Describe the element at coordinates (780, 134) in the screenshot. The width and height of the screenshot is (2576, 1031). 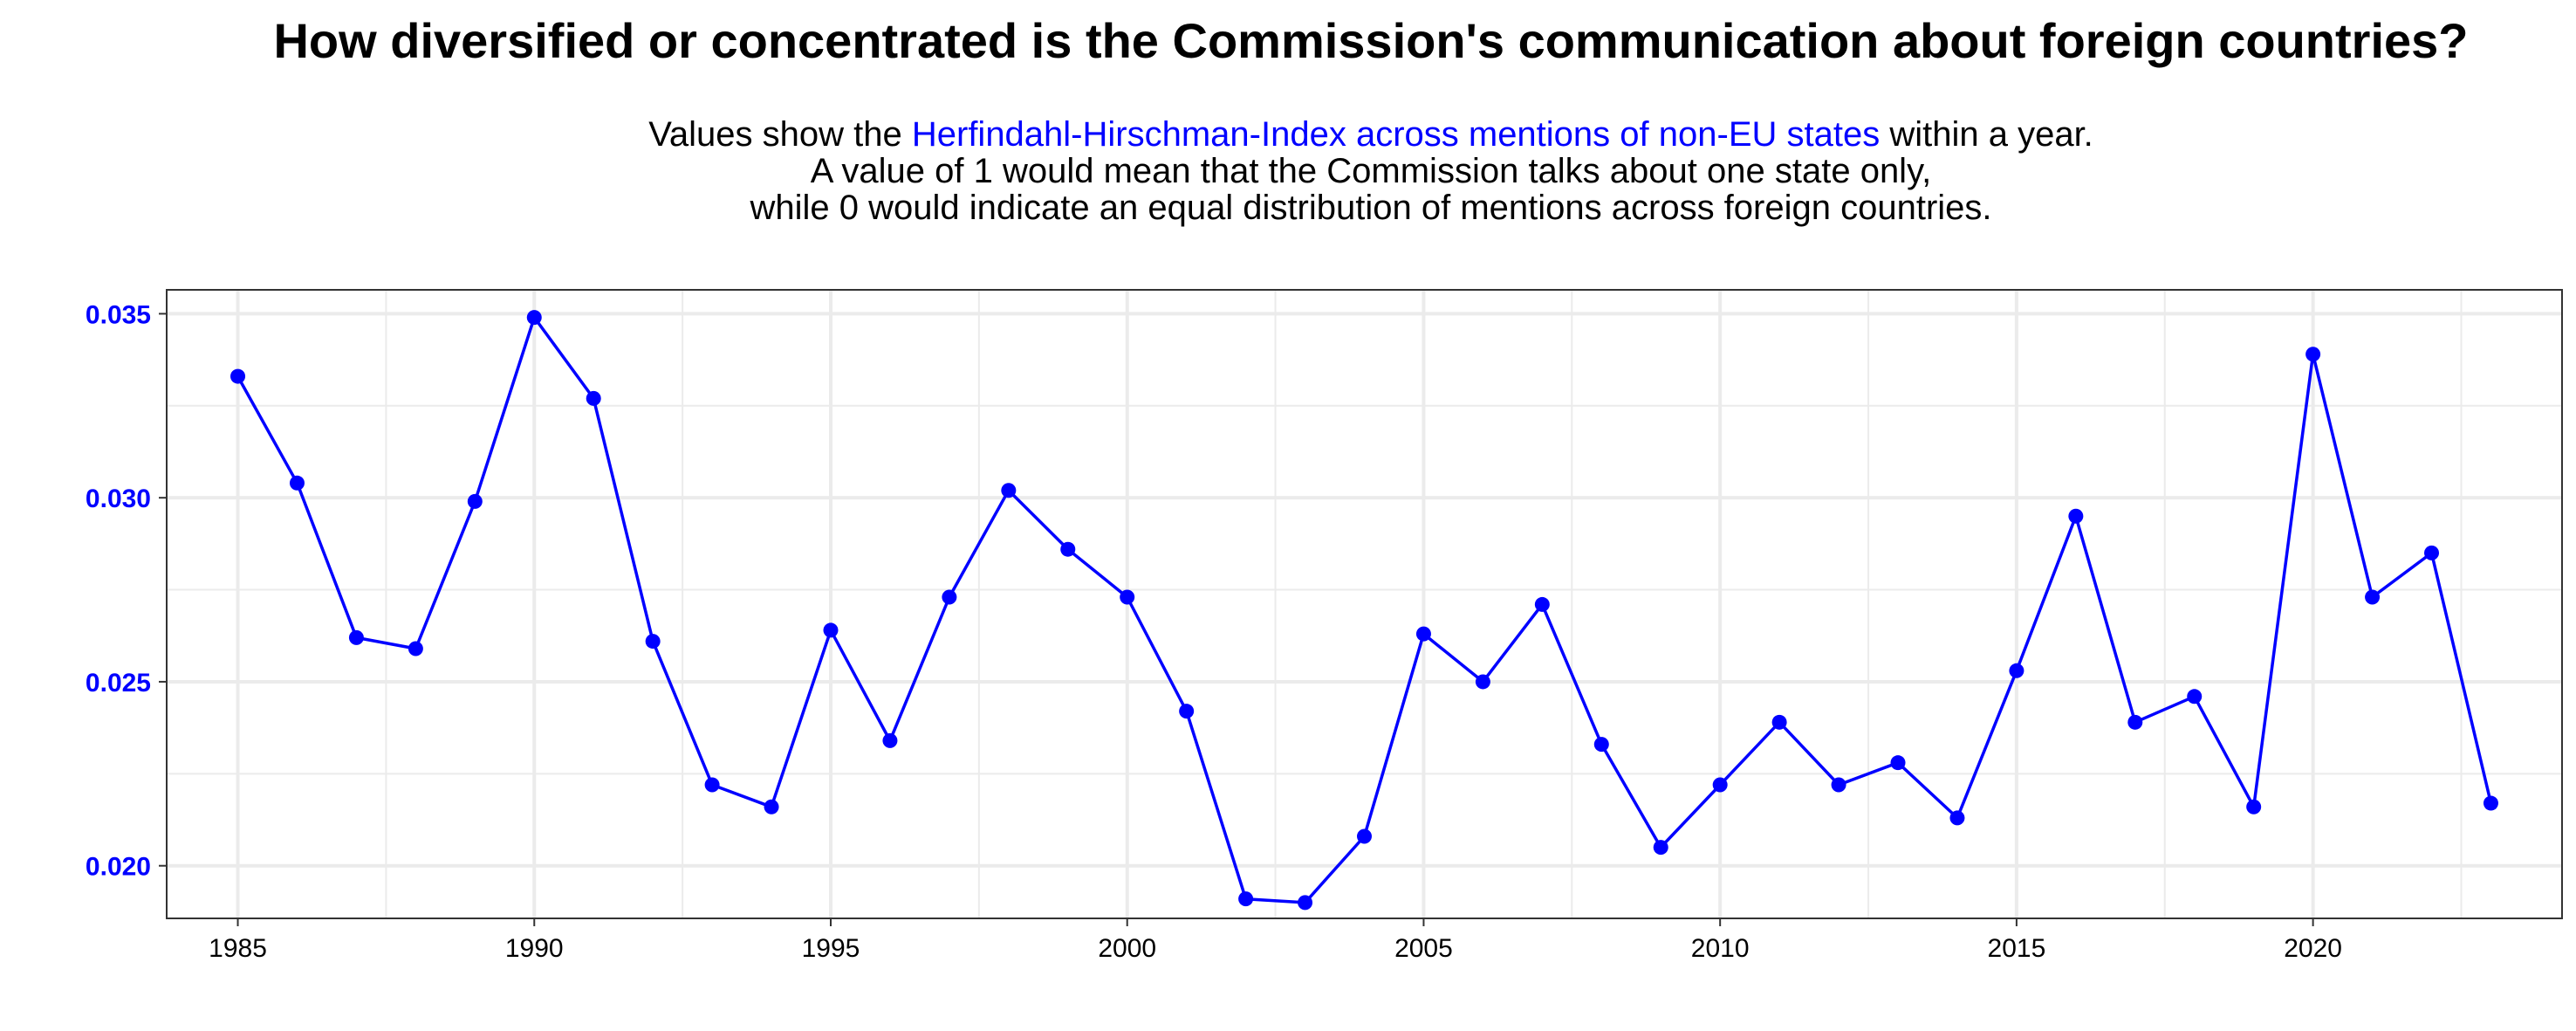
I see `subtitle-line-1-before: Values show the` at that location.